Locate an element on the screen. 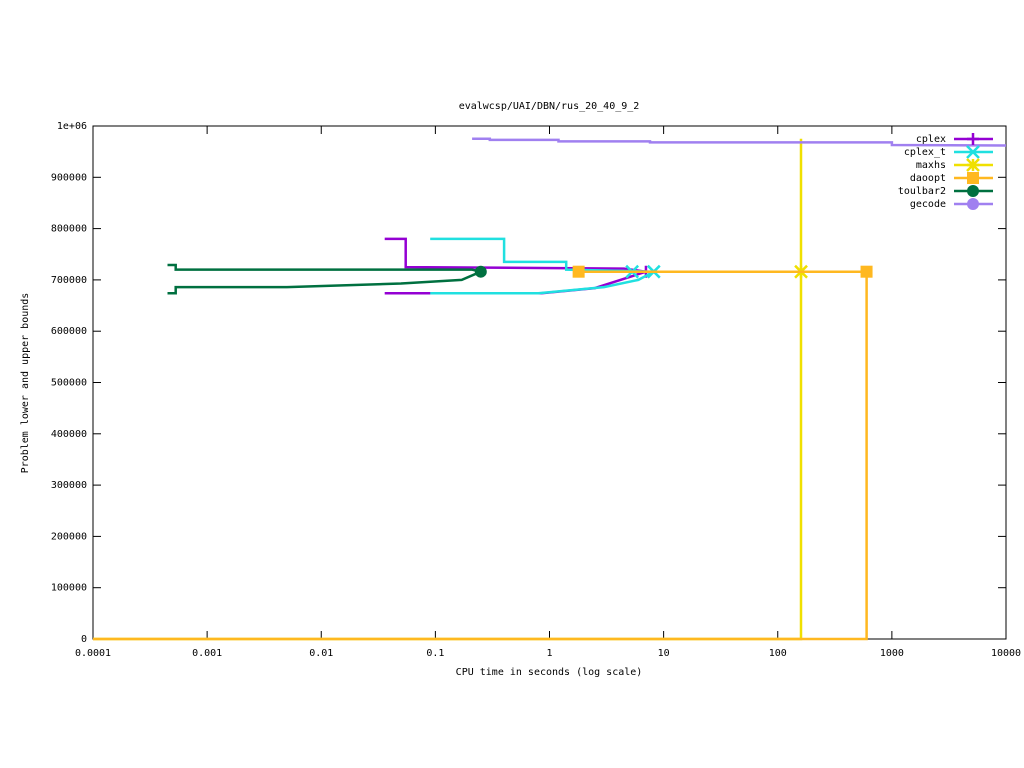  y-axis-label: Problem lower and upper bounds is located at coordinates (25, 383).